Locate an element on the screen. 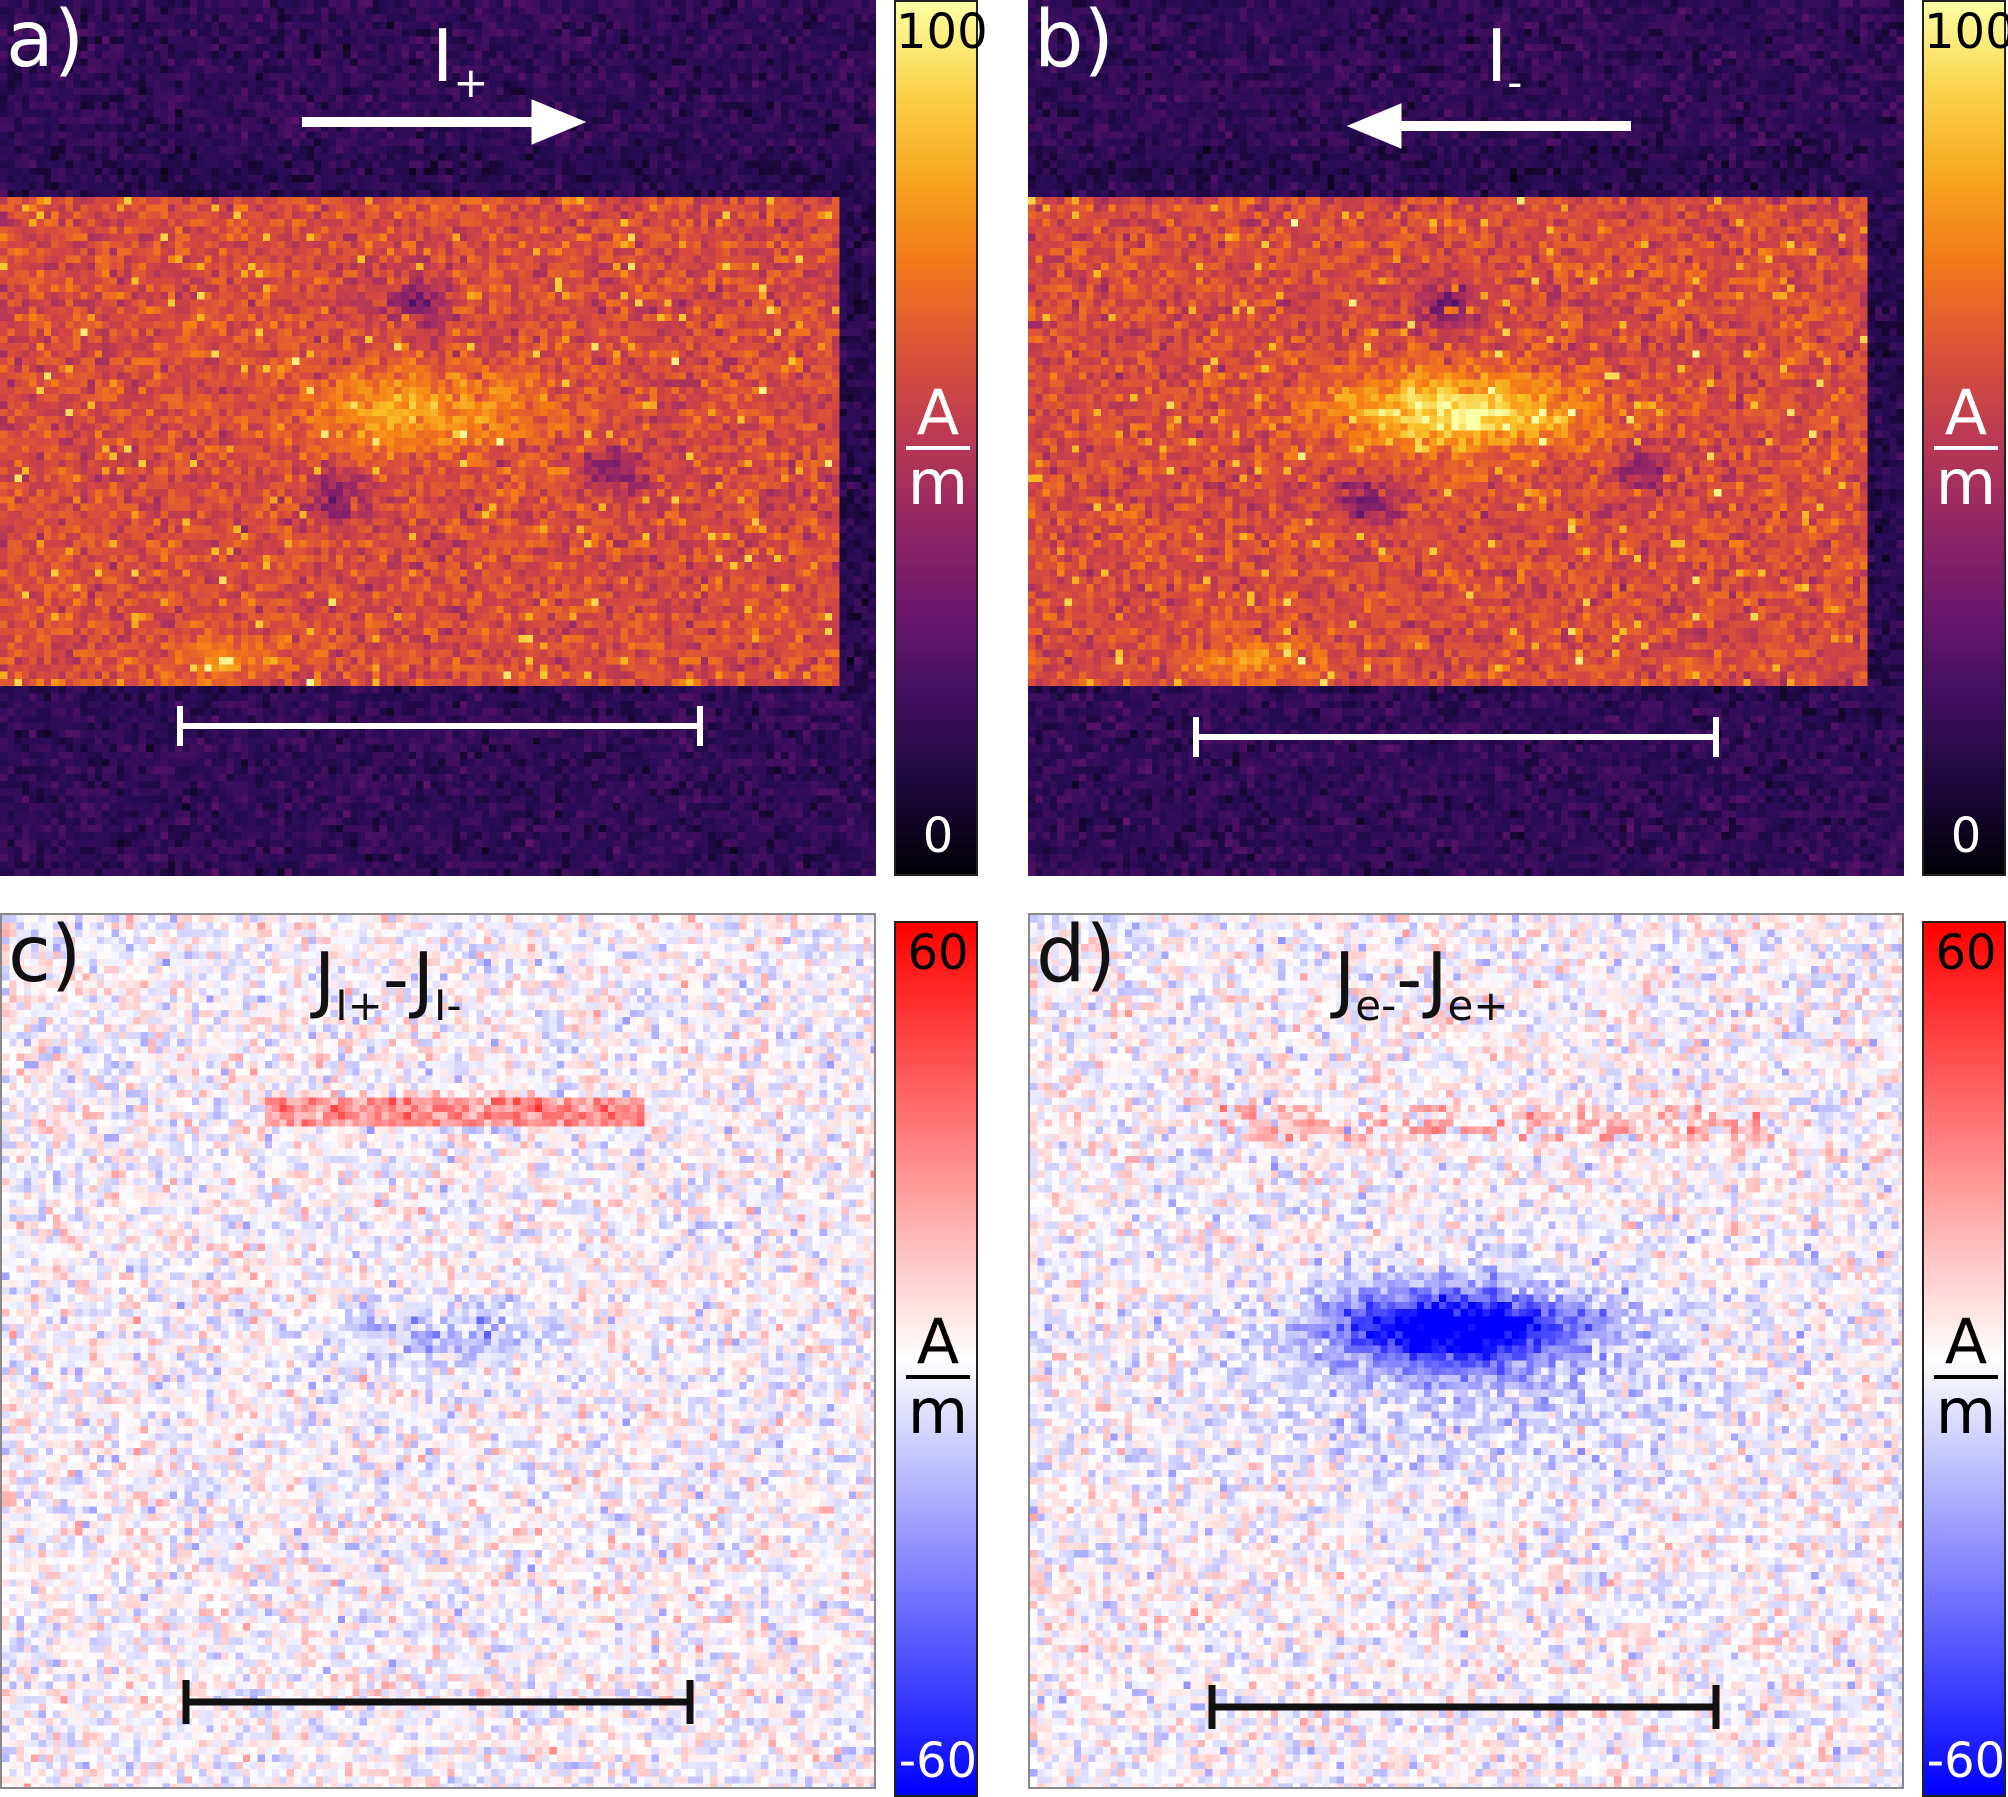  current-sign: - is located at coordinates (1515, 82).